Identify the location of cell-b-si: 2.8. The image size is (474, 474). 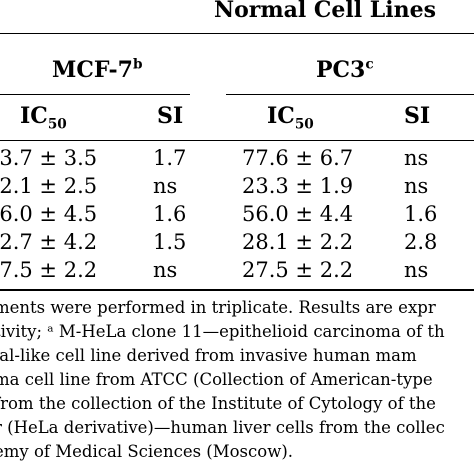
(421, 242).